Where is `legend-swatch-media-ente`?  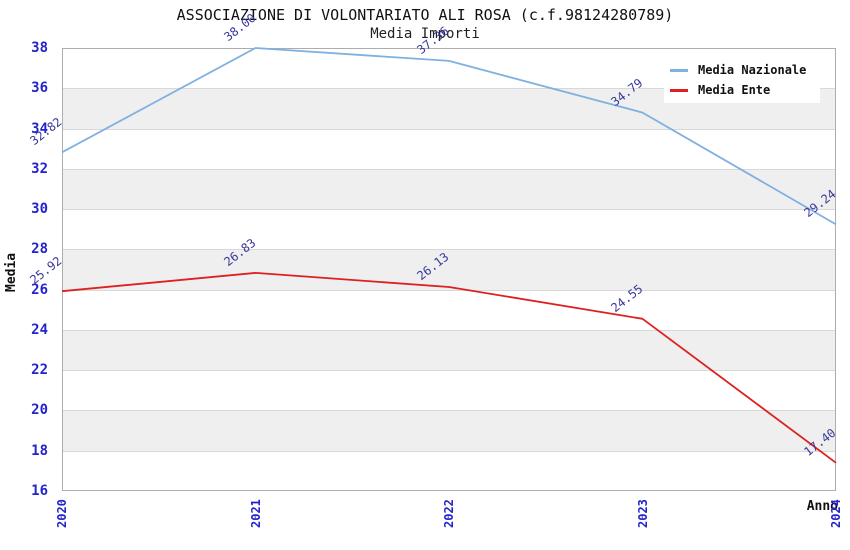
legend-swatch-media-ente is located at coordinates (679, 90).